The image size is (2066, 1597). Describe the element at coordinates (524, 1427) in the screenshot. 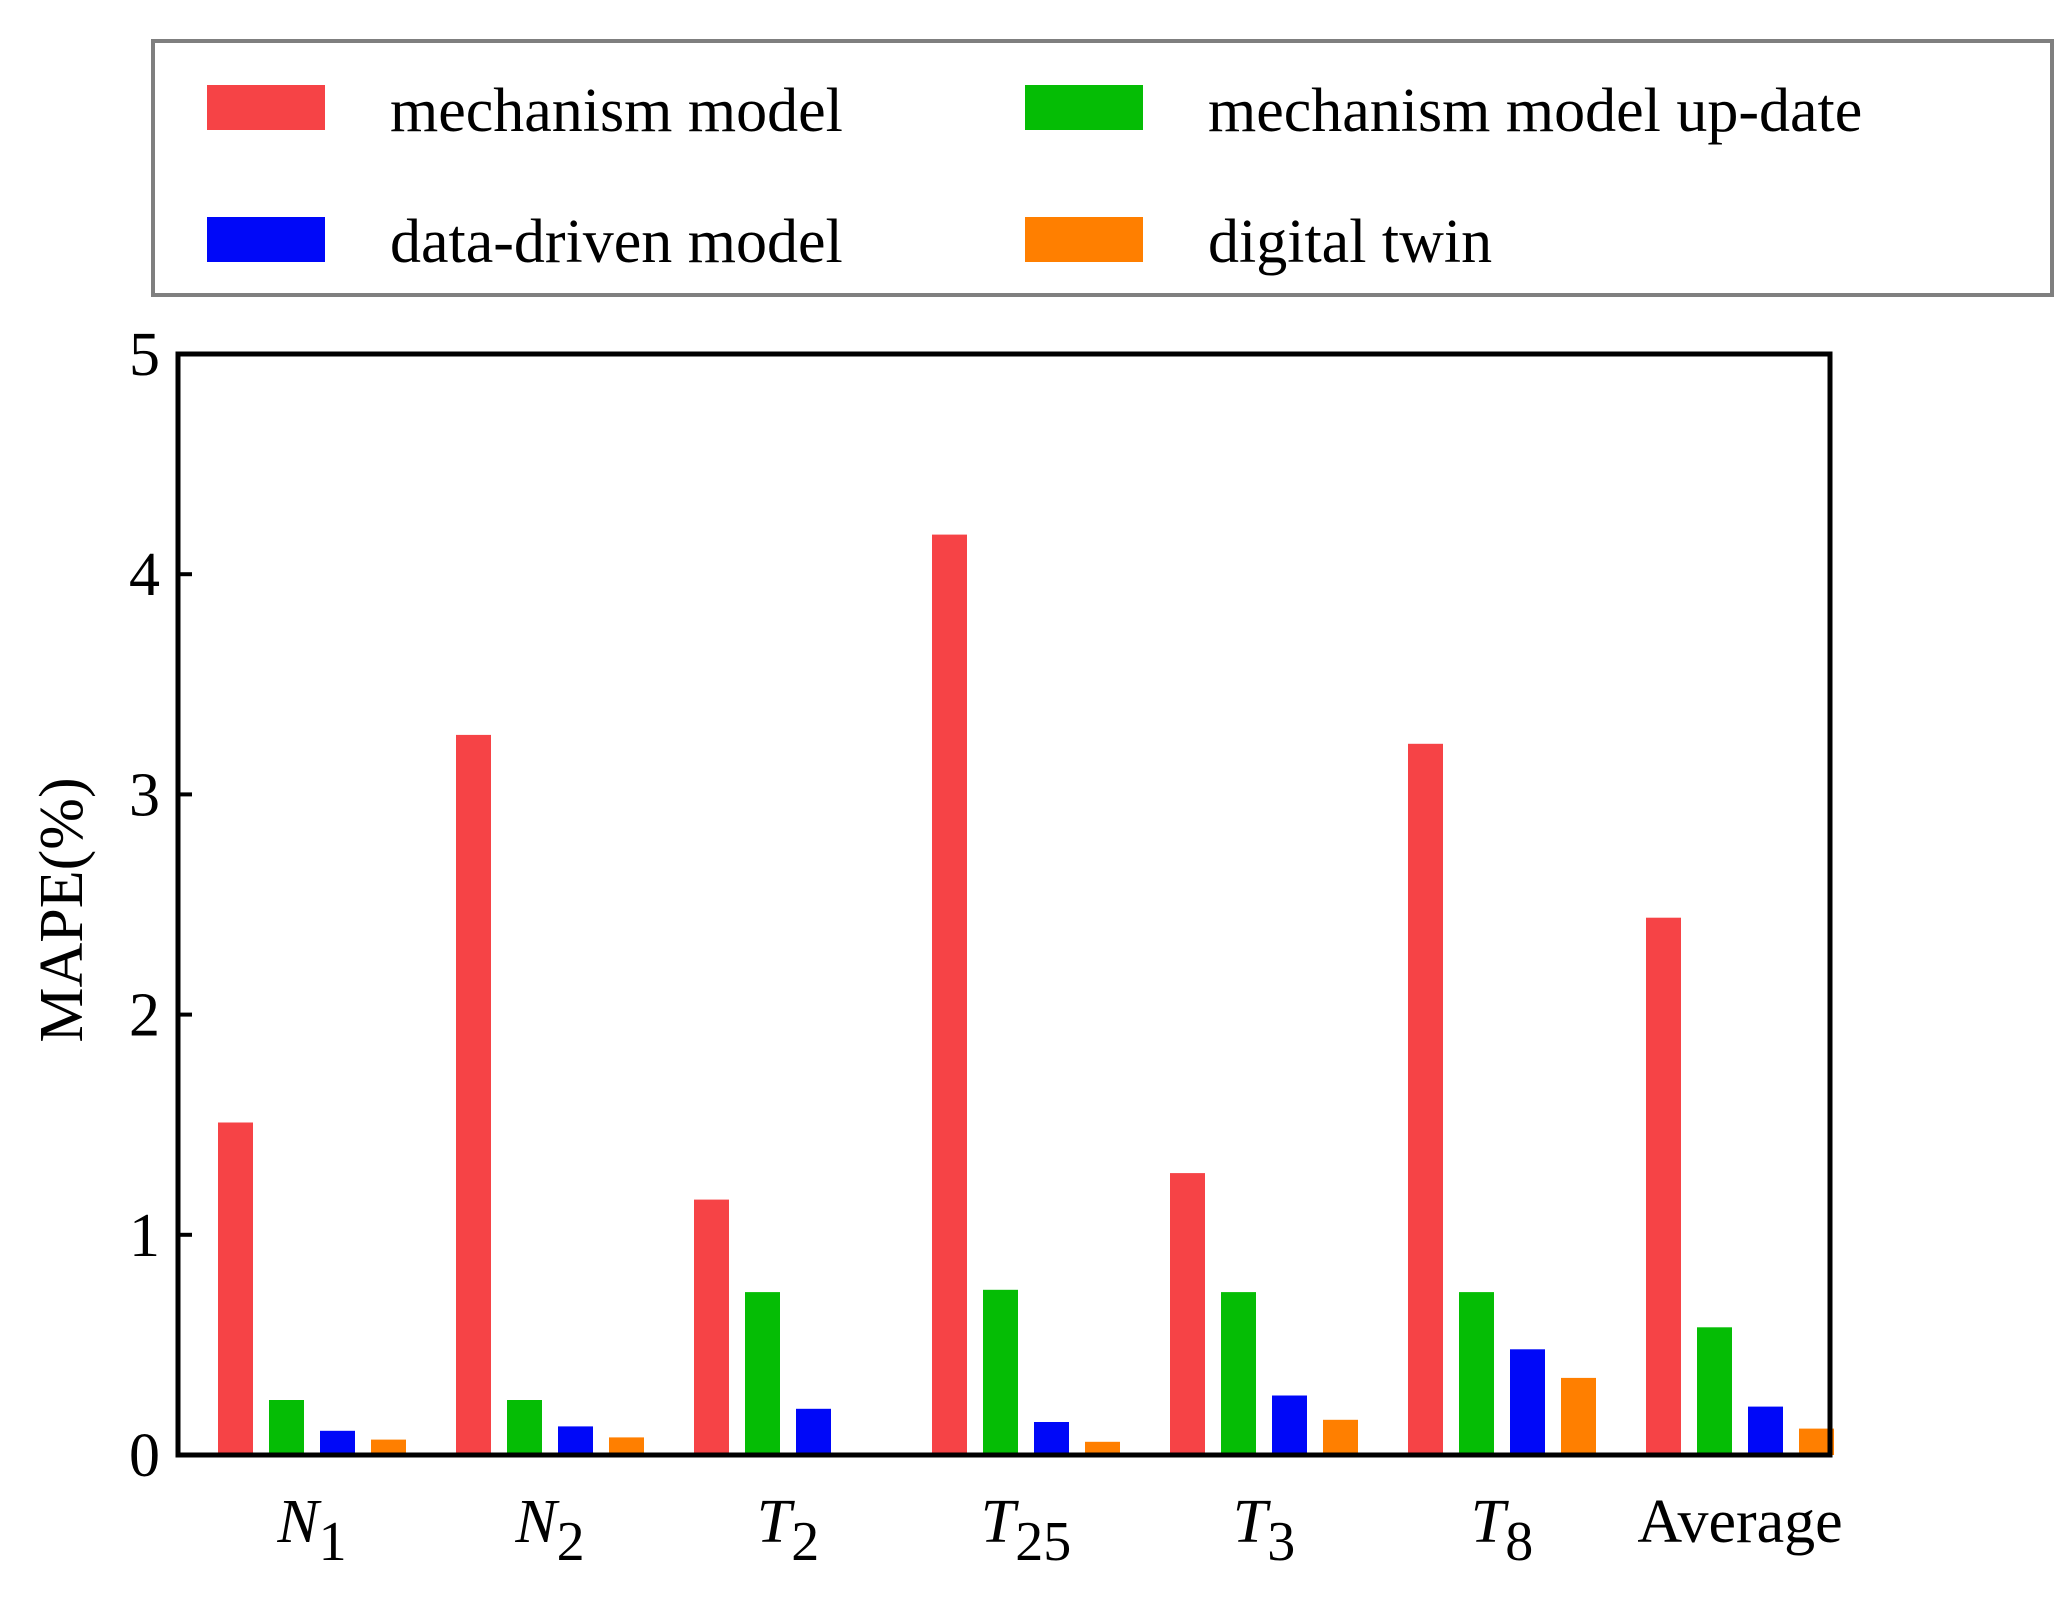

I see `bar-mechanism-model-up-date-n2` at that location.